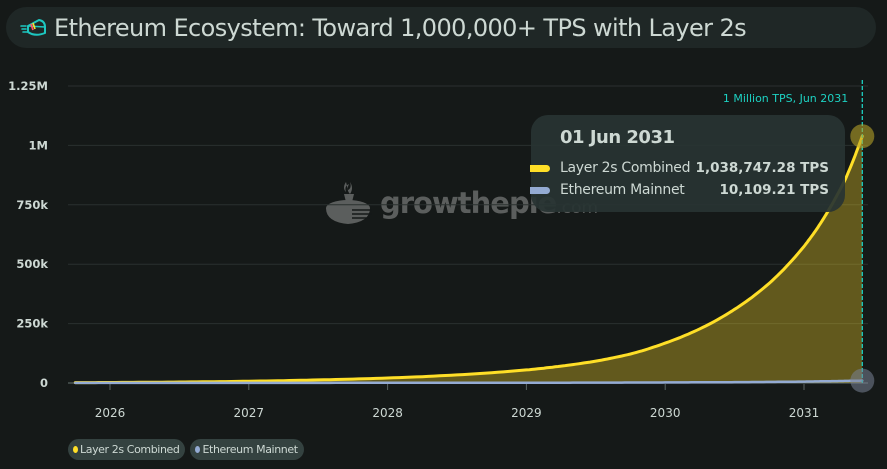 This screenshot has width=887, height=469. What do you see at coordinates (130, 449) in the screenshot?
I see `legend-label: Layer 2s Combined` at bounding box center [130, 449].